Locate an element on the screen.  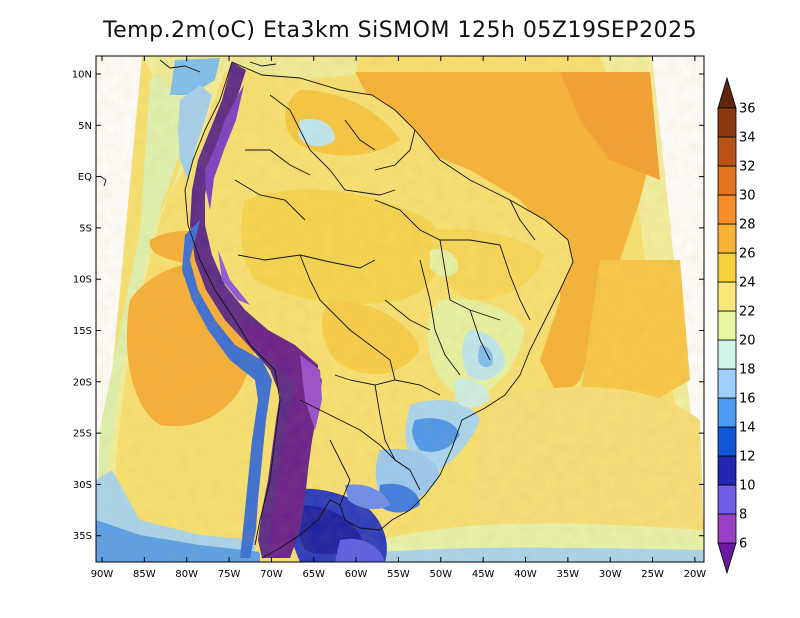
lat-label: 10S is located at coordinates (82, 280).